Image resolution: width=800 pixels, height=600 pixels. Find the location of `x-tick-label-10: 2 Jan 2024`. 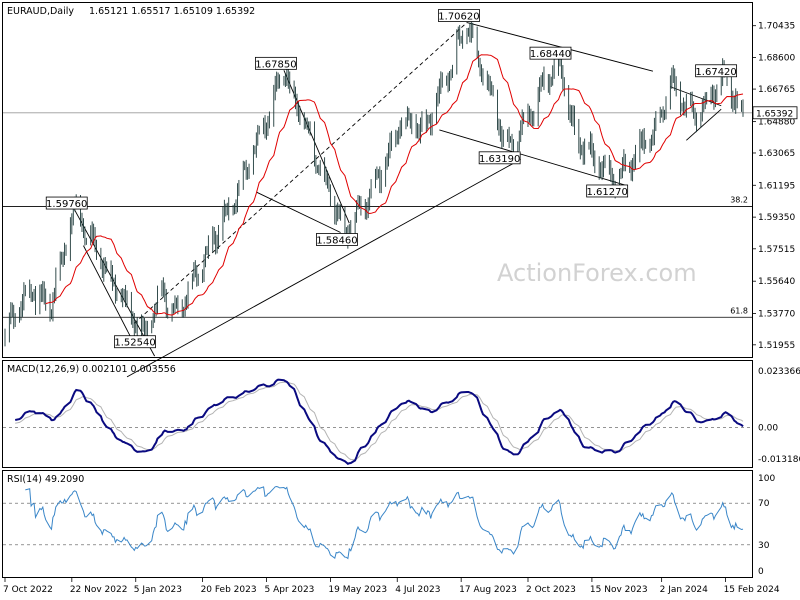

x-tick-label-10: 2 Jan 2024 is located at coordinates (684, 590).